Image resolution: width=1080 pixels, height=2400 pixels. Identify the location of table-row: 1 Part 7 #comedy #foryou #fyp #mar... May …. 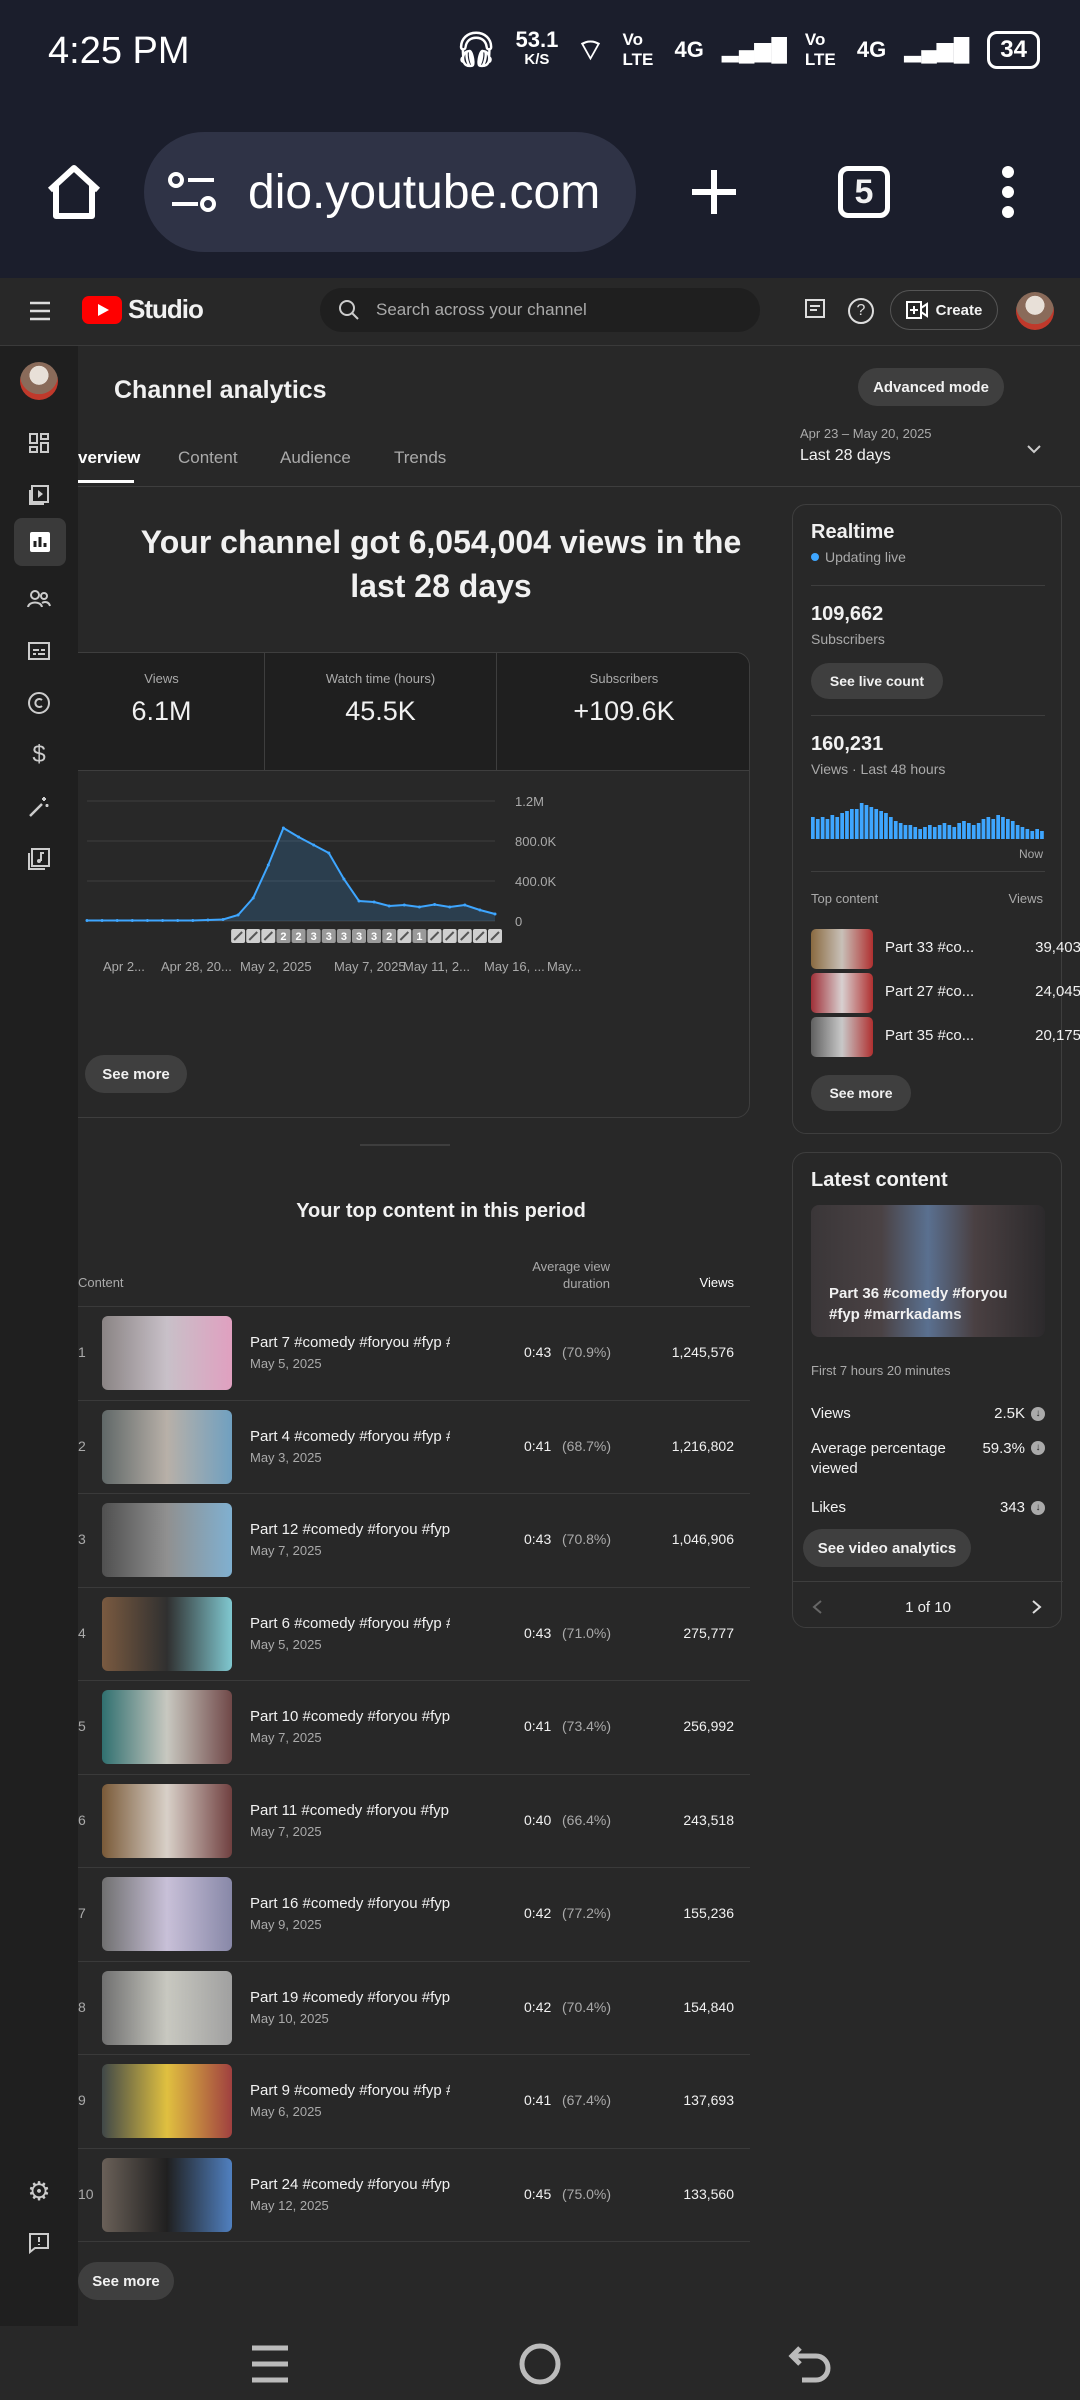
(414, 1352).